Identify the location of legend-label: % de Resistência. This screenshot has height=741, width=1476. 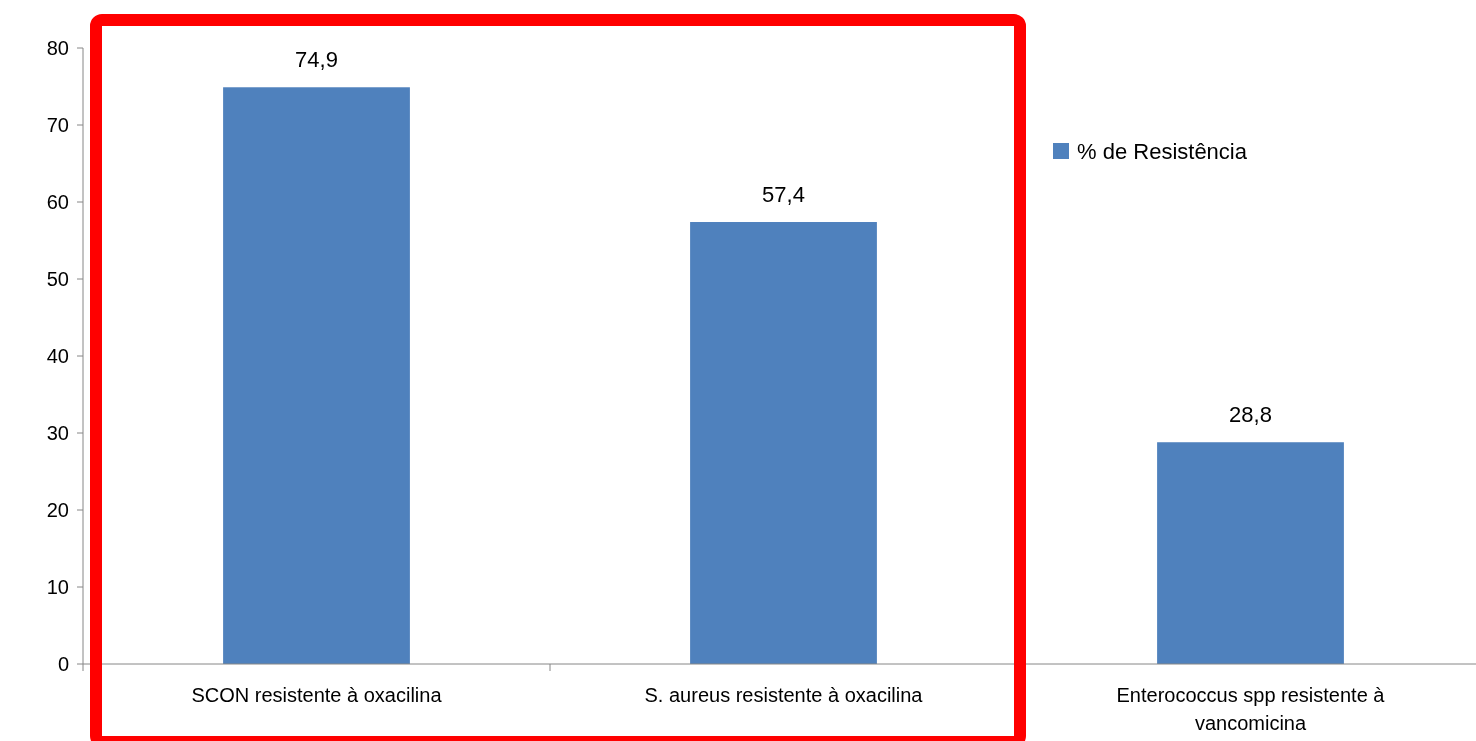
(1162, 151).